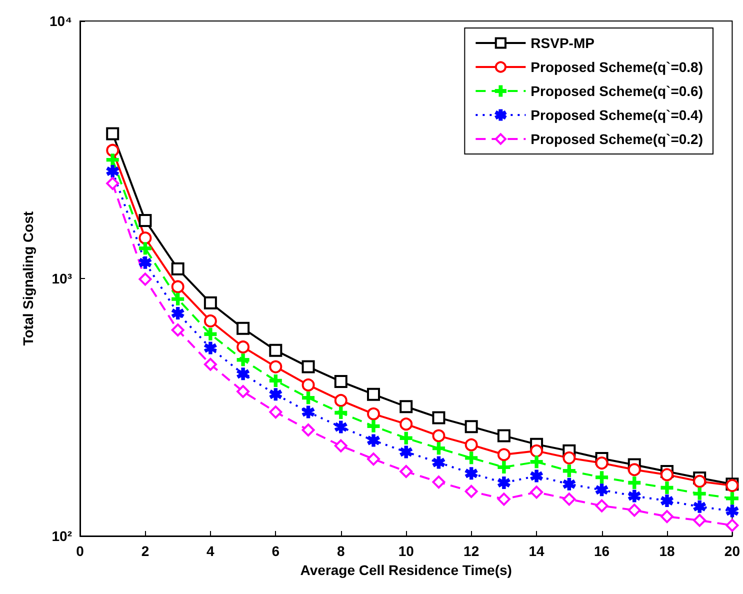  What do you see at coordinates (276, 551) in the screenshot?
I see `x-tick-label: 6` at bounding box center [276, 551].